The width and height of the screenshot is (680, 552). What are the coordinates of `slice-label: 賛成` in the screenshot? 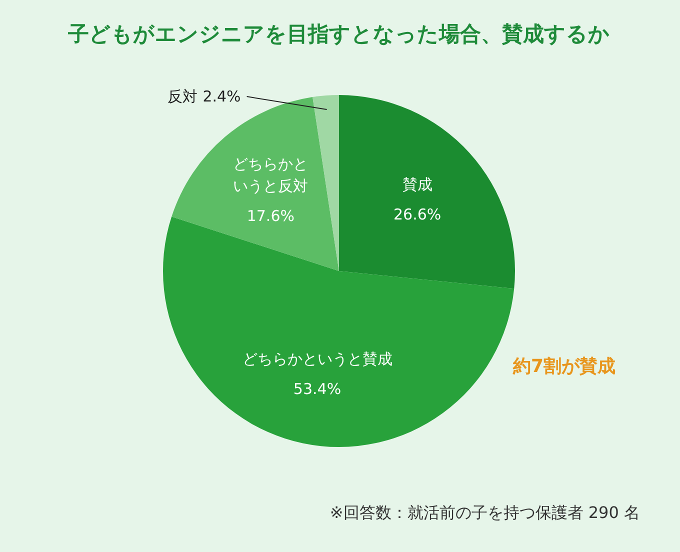 It's located at (417, 185).